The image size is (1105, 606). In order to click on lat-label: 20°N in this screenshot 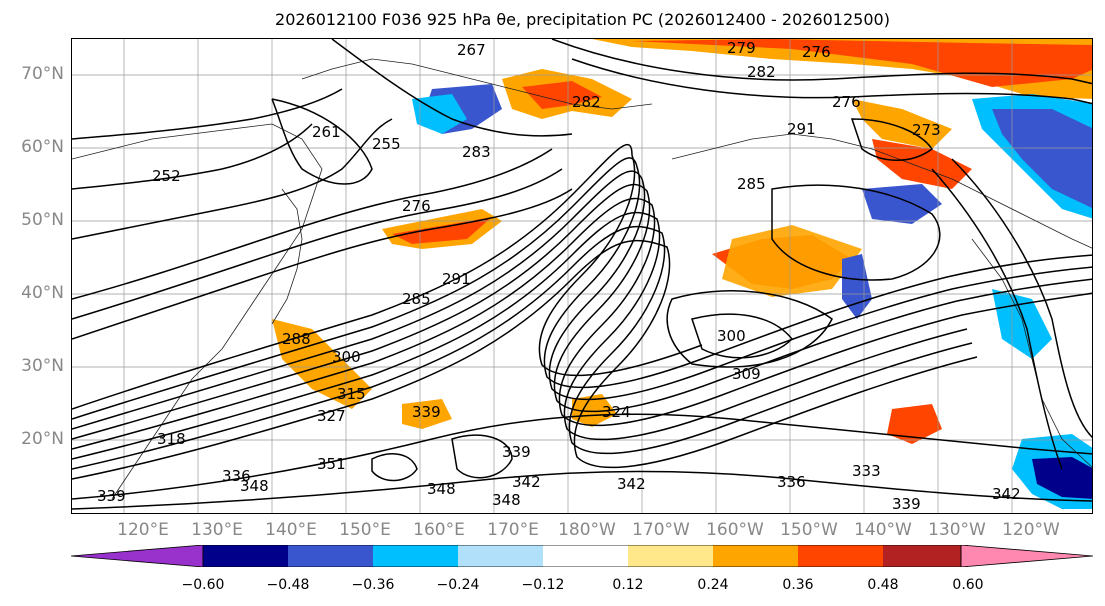, I will do `click(42, 439)`.